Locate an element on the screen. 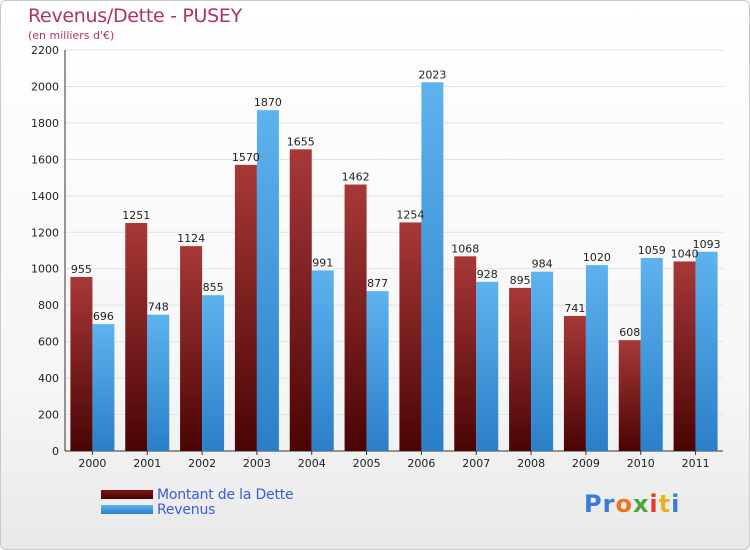  legend: Montant de la Dette Revenus is located at coordinates (197, 502).